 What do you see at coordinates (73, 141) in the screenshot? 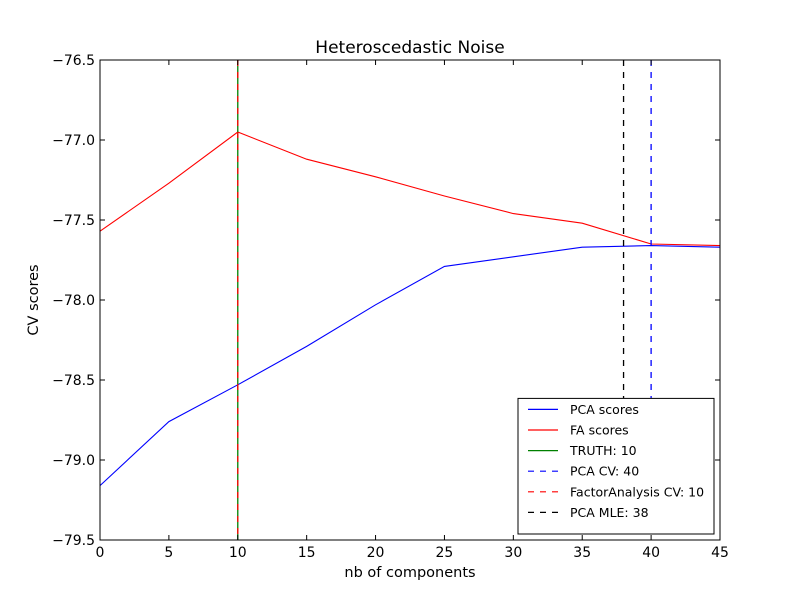
I see `y-tick-label: −77.0` at bounding box center [73, 141].